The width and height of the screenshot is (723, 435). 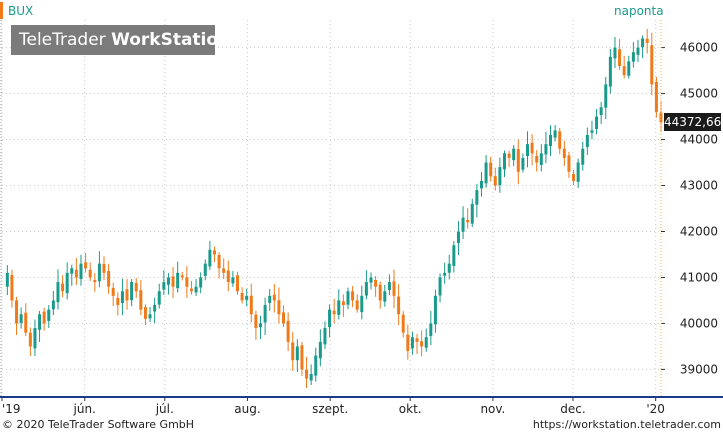 I want to click on y-tick-label: 42000, so click(x=699, y=231).